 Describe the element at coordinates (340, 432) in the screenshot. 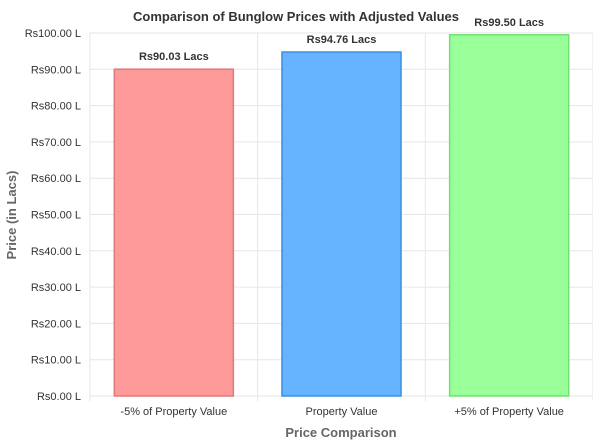

I see `x-axis-label: Price Comparison` at that location.